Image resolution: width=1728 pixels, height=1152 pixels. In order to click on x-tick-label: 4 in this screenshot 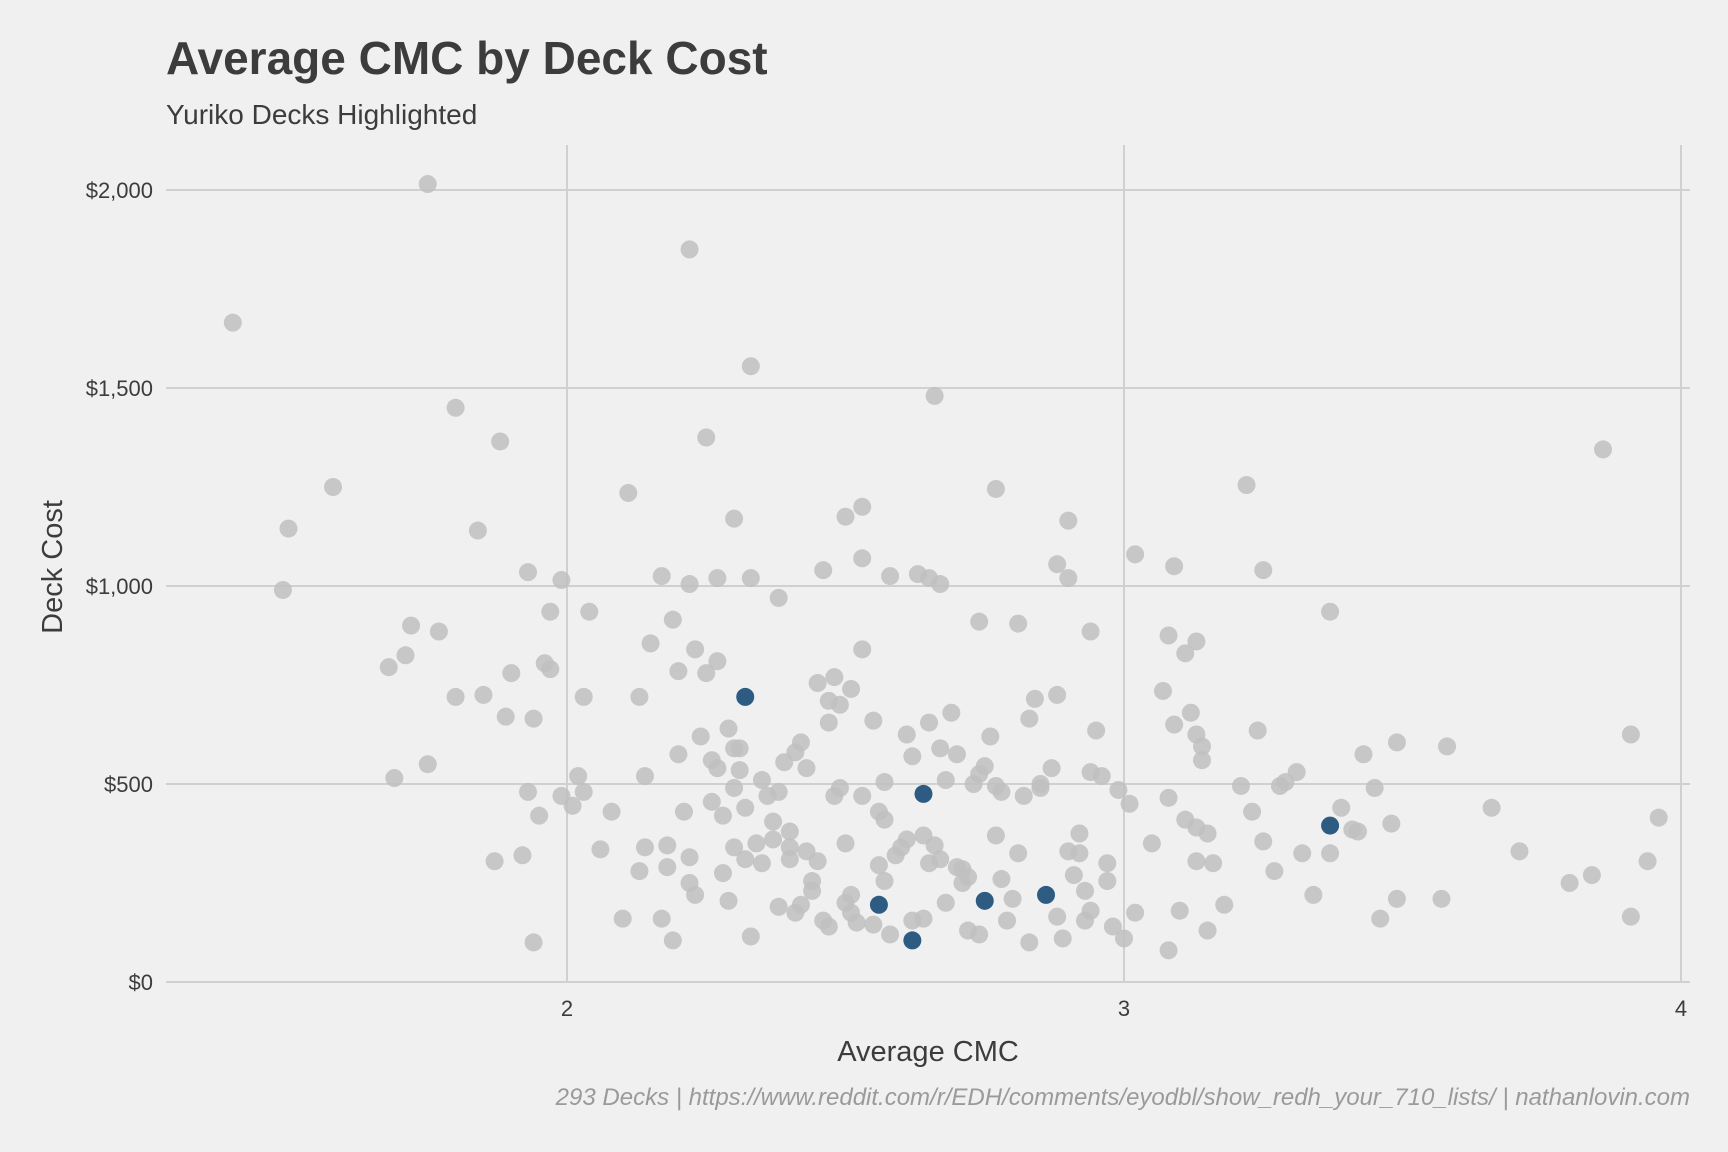, I will do `click(1681, 1008)`.